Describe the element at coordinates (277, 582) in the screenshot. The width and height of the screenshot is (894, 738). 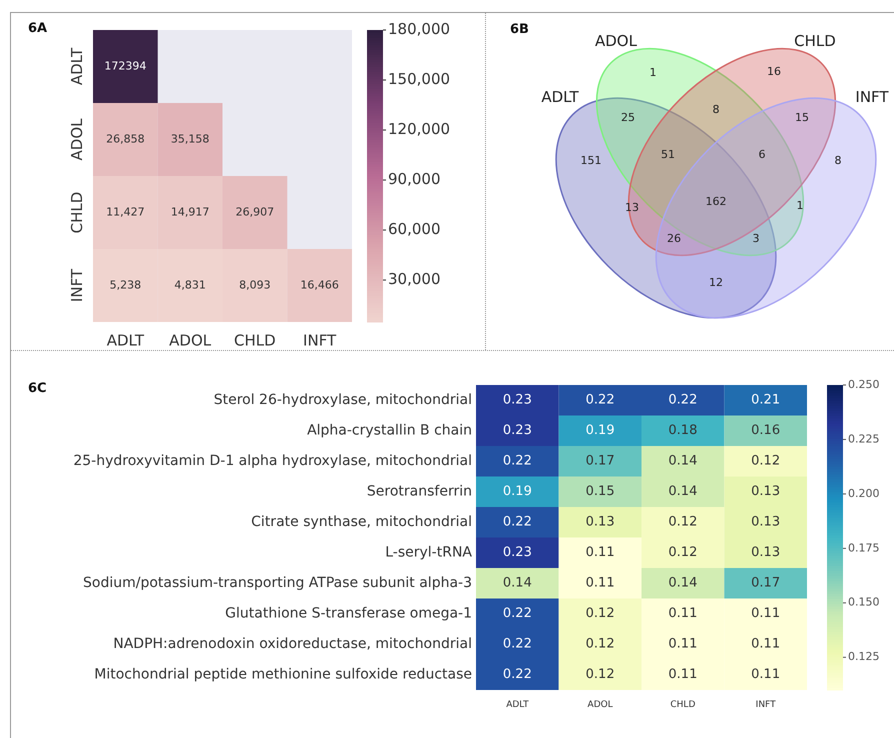
I see `y-tick-label: Sodium/potassium-transporting ATPase subunit alpha-3` at that location.